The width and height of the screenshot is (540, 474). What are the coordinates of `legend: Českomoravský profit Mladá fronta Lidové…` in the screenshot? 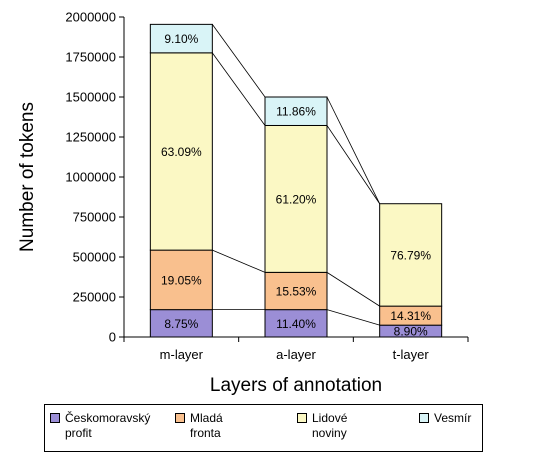 It's located at (263, 428).